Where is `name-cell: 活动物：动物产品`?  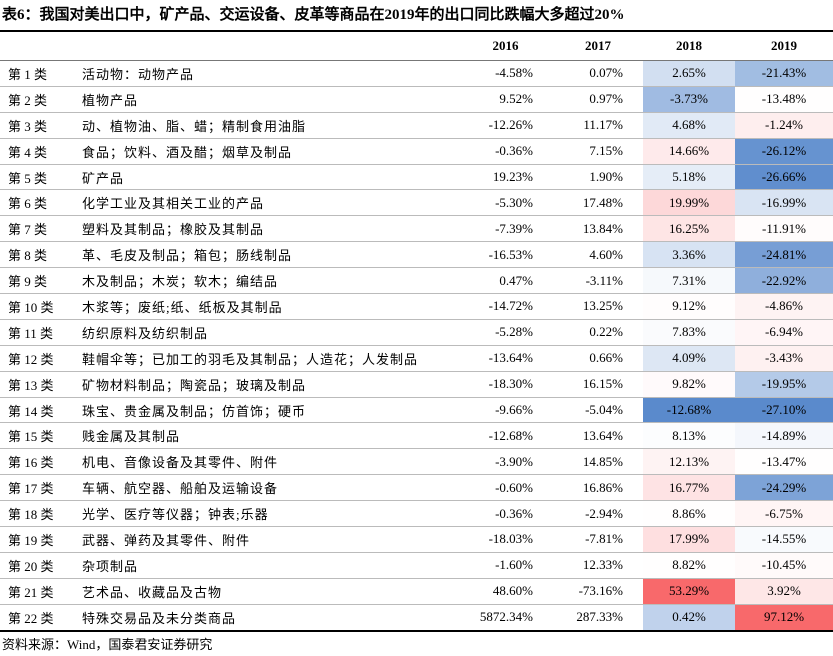
name-cell: 活动物：动物产品 is located at coordinates (268, 73).